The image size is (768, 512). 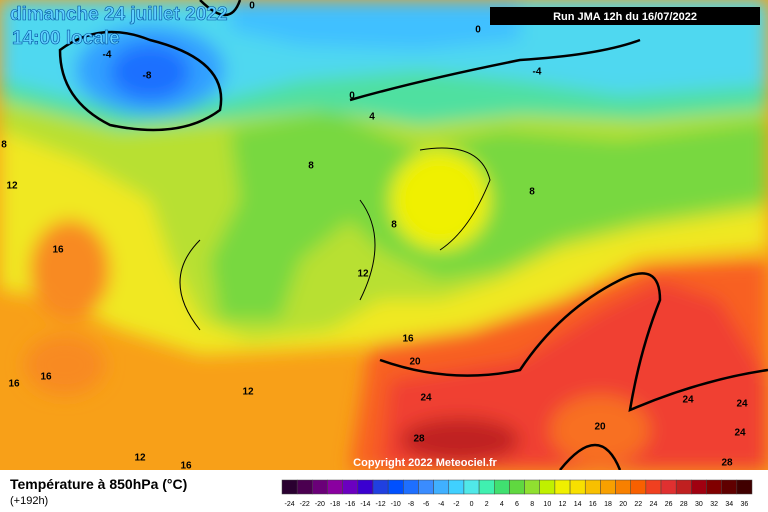 I want to click on scale-label: -16, so click(x=350, y=504).